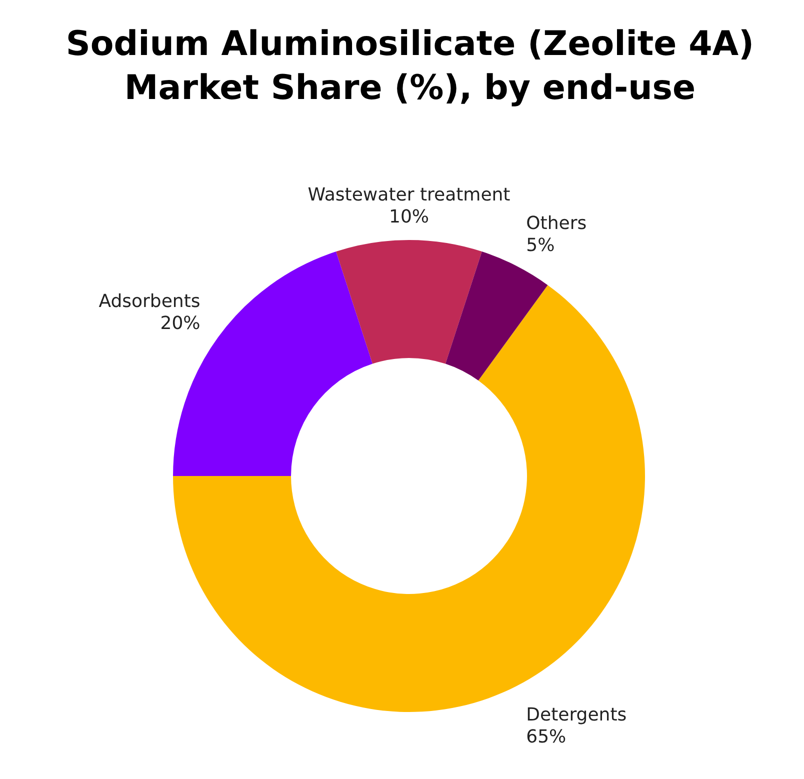  Describe the element at coordinates (180, 323) in the screenshot. I see `data-label: 20%` at that location.